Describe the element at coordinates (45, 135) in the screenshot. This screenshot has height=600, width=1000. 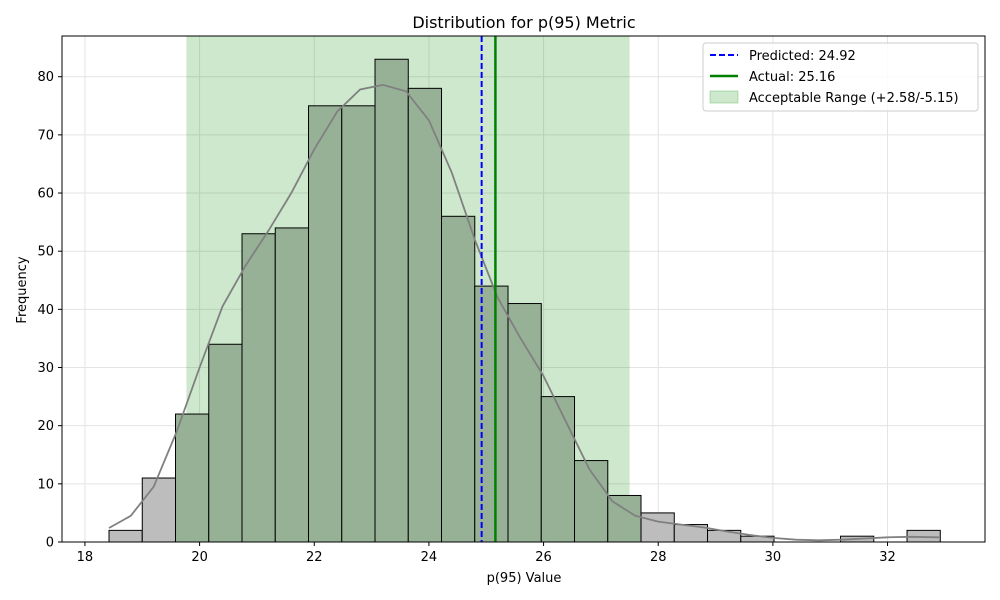
I see `y-tick-label: 70` at that location.